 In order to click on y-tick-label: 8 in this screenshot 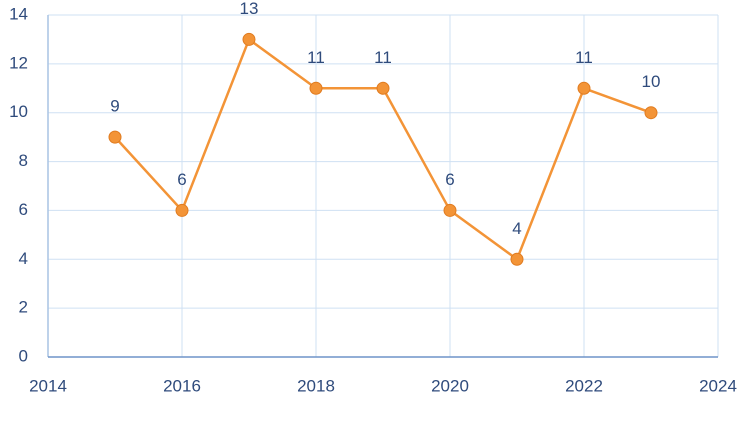, I will do `click(23, 160)`.